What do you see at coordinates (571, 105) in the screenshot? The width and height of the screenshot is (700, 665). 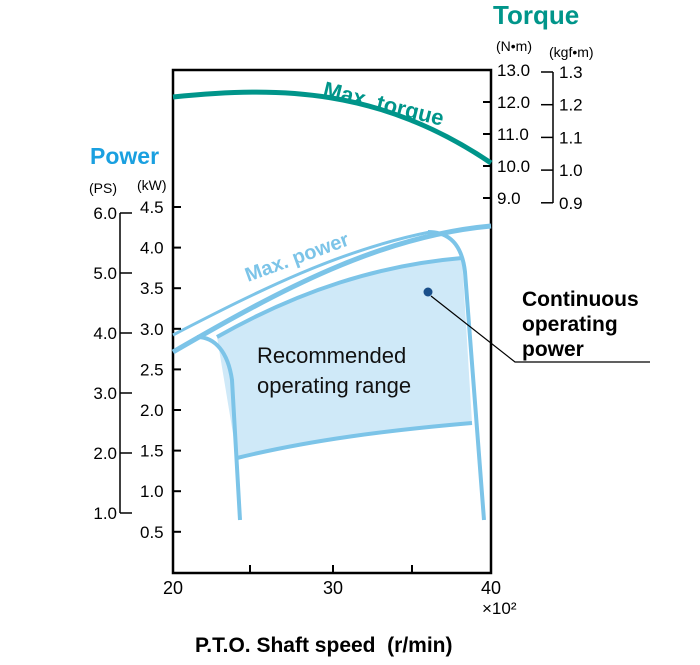 I see `kgfm-tick-label: 1.2` at bounding box center [571, 105].